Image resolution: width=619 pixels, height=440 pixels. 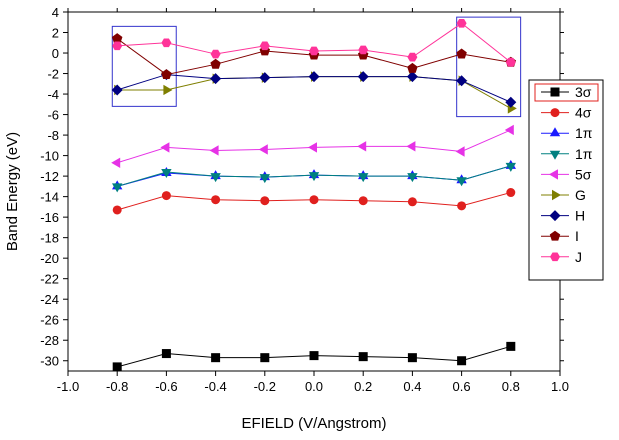 I want to click on legend-label: H, so click(x=580, y=216).